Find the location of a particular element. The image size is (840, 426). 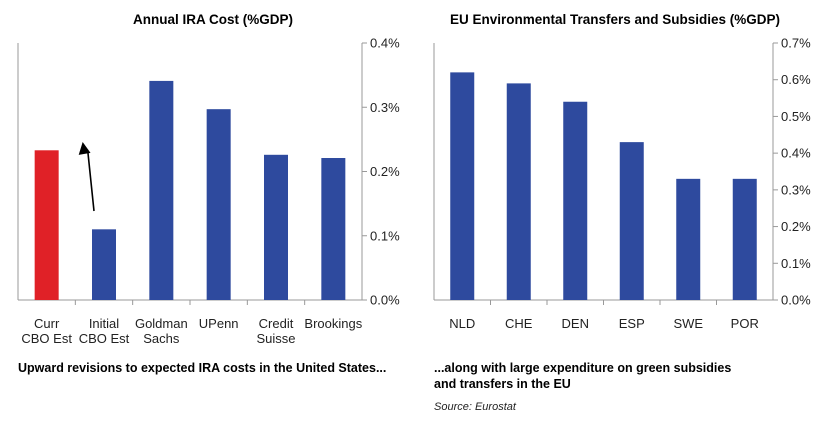

arrow-shaft is located at coordinates (90, 180).